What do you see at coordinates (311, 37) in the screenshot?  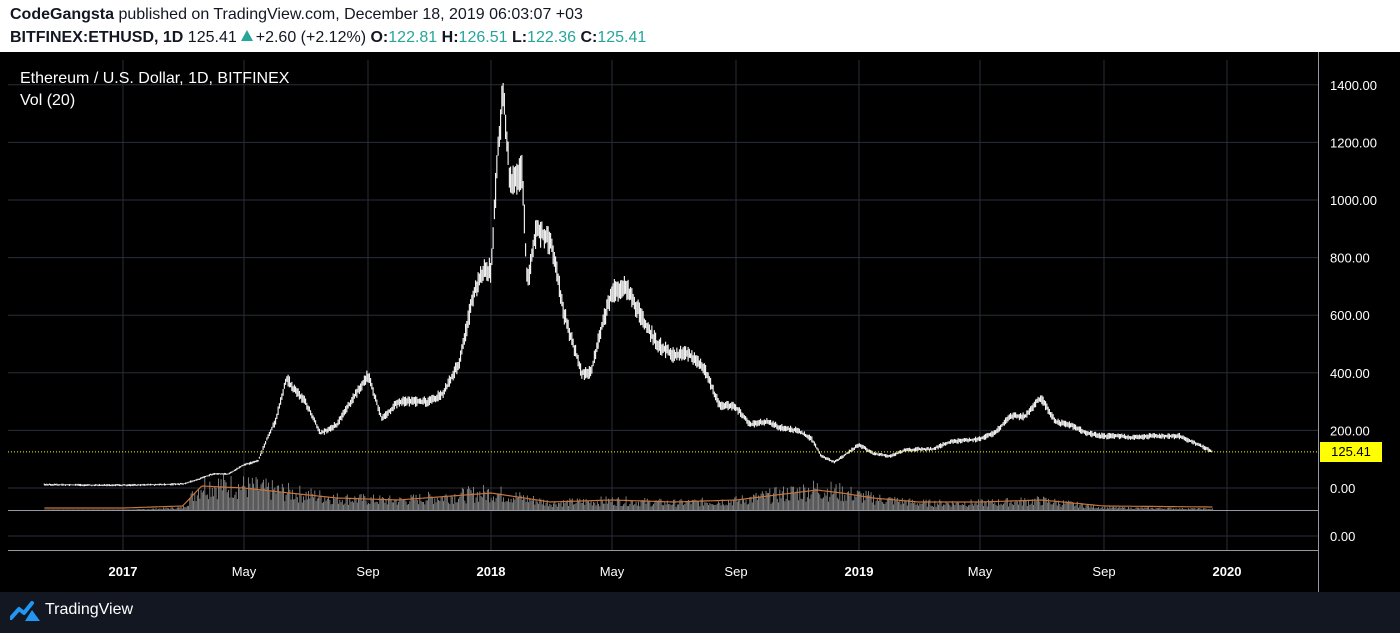 I see `price-change: +2.60 (+2.12%)` at bounding box center [311, 37].